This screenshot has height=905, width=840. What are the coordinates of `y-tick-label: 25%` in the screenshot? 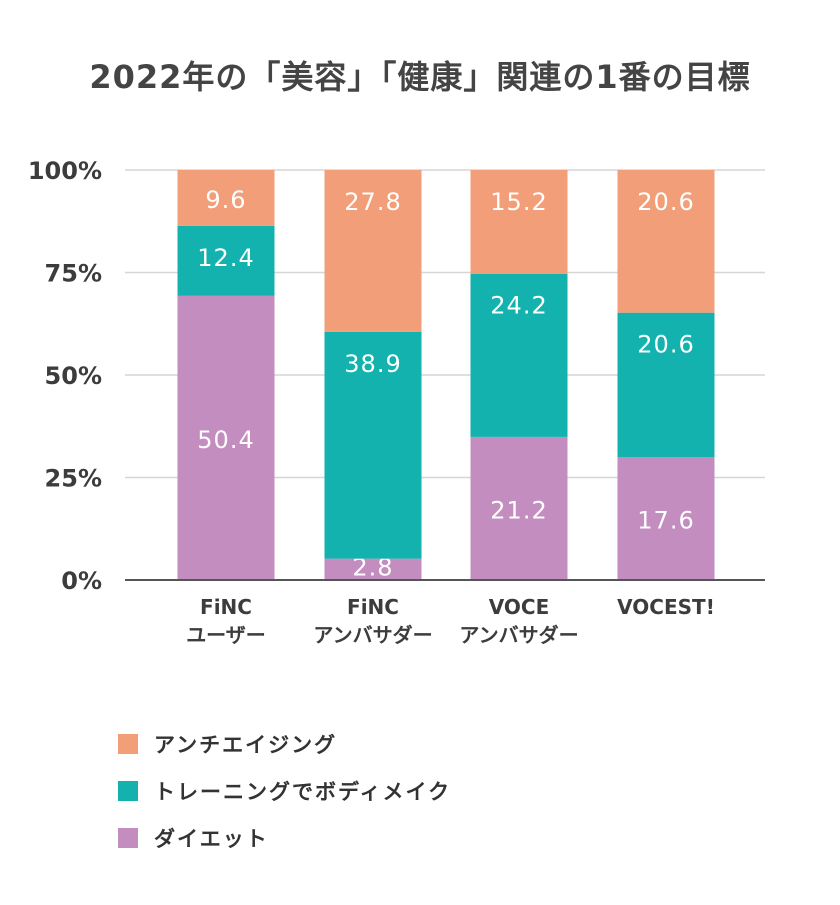 It's located at (73, 479).